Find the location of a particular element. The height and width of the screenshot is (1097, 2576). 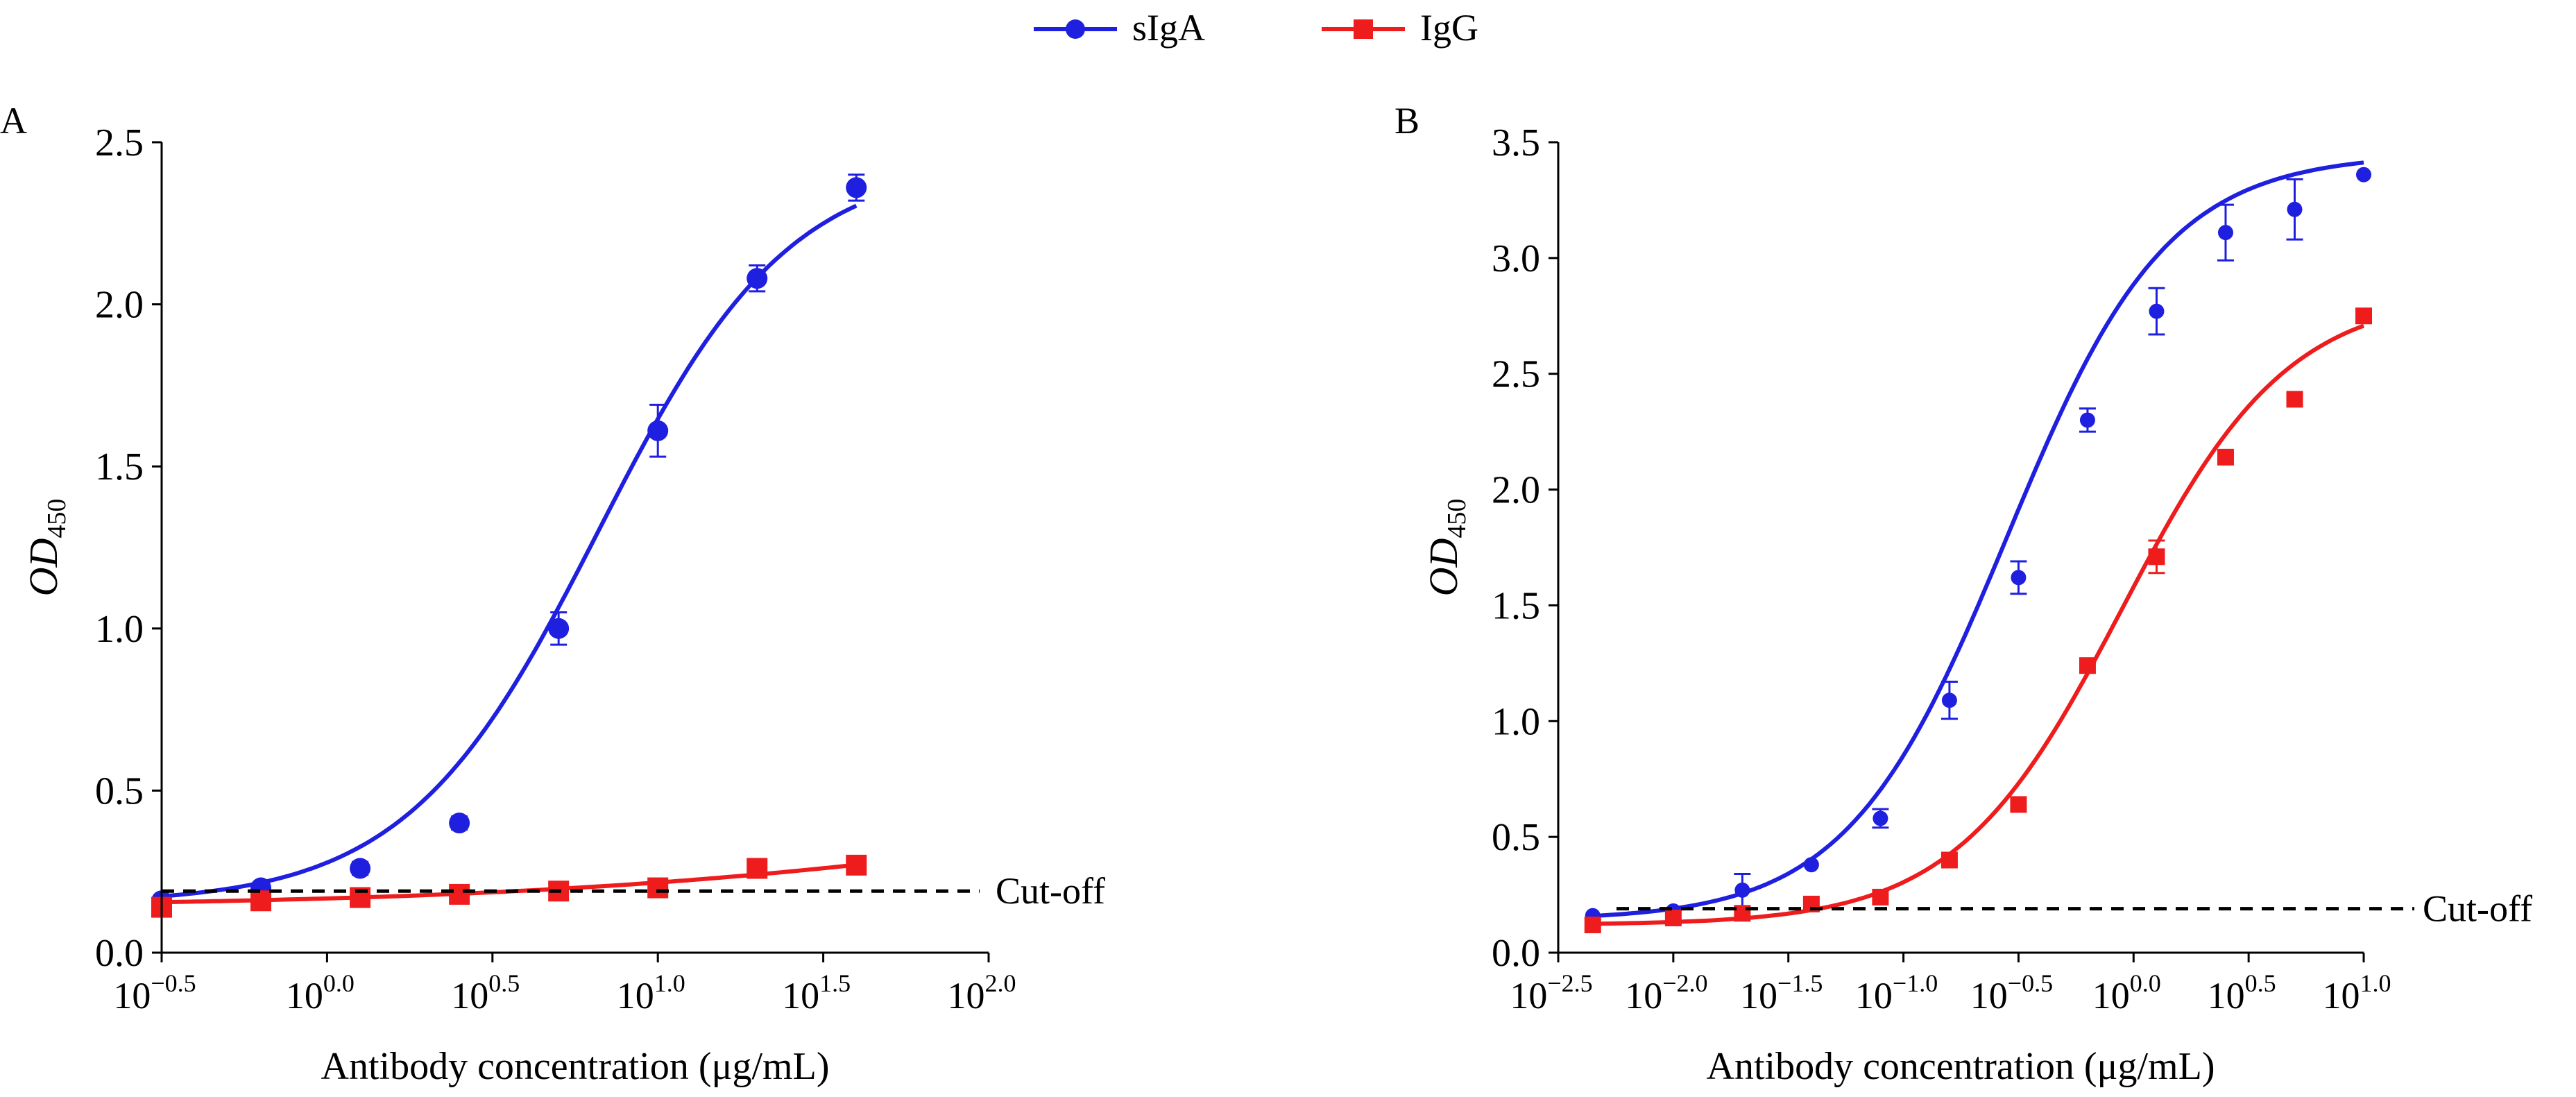

panel-a-y-tick-label: 1.0 is located at coordinates (119, 629).